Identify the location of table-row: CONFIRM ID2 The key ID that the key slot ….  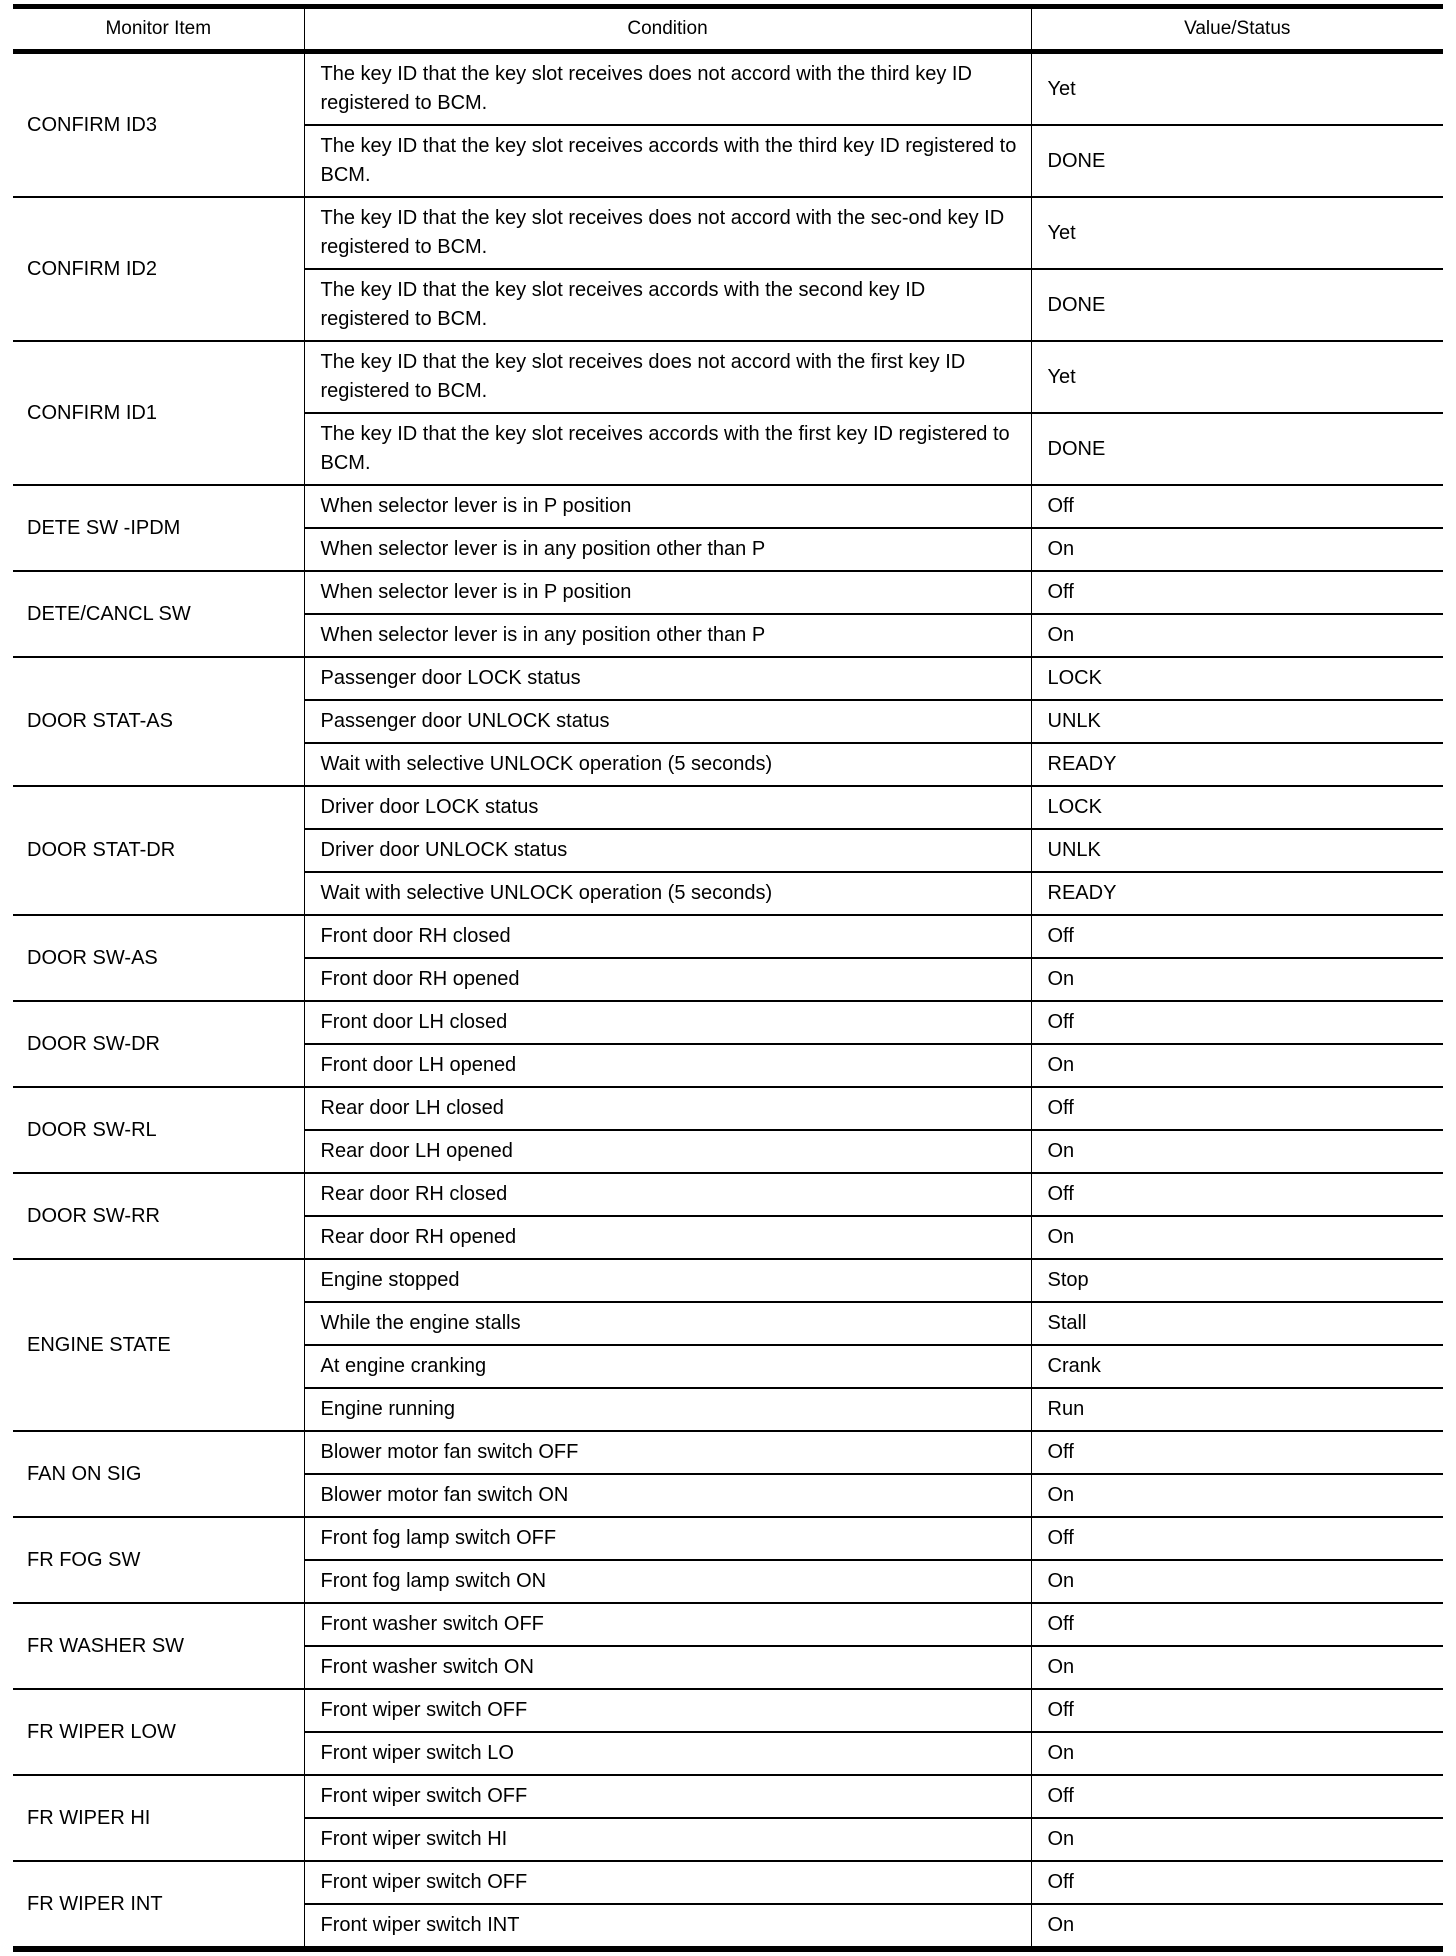
(728, 268).